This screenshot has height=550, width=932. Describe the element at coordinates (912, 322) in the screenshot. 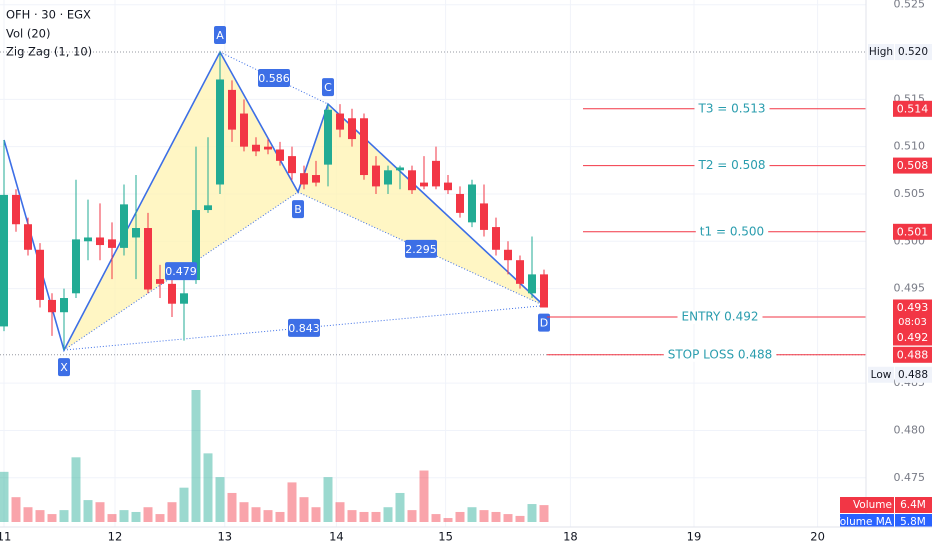

I see `countdown-label: 08:03` at that location.